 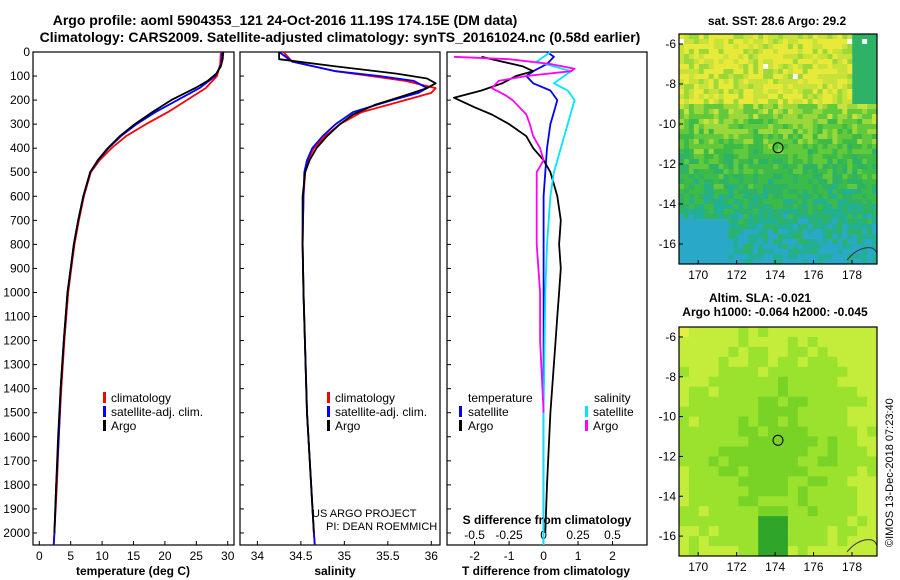 I want to click on legend-swatch-argo, so click(x=104, y=425).